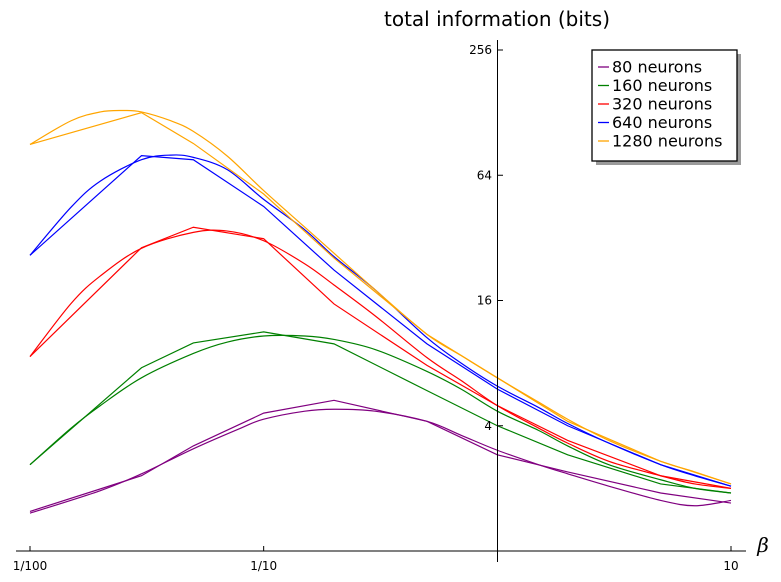 This screenshot has height=582, width=781. Describe the element at coordinates (484, 301) in the screenshot. I see `y-tick-label: 16` at that location.